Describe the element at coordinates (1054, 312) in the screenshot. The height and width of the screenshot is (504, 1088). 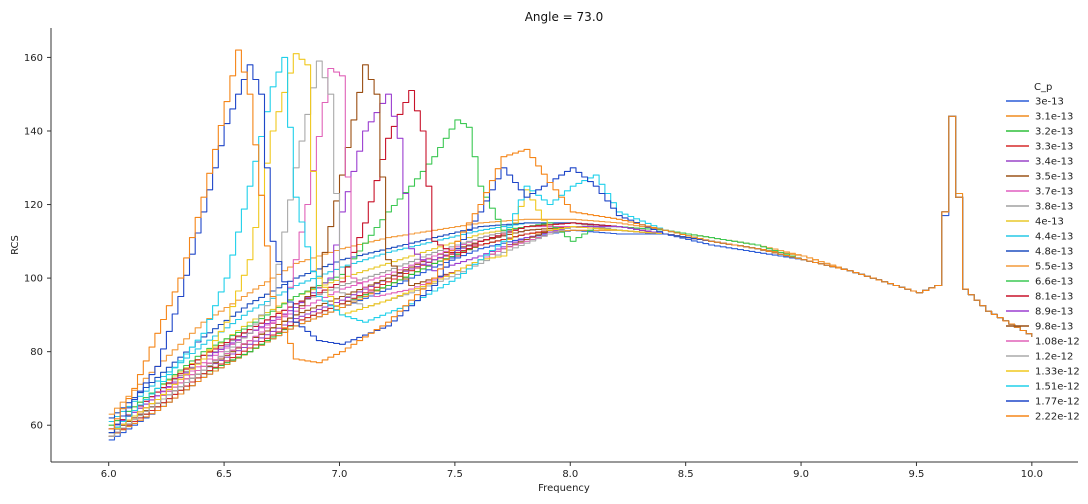
I see `legend-entry: 8.9e-13` at that location.